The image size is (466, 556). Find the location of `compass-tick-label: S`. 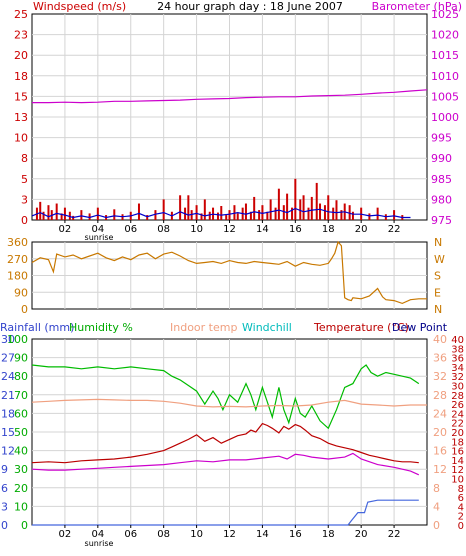

compass-tick-label: S is located at coordinates (437, 276).